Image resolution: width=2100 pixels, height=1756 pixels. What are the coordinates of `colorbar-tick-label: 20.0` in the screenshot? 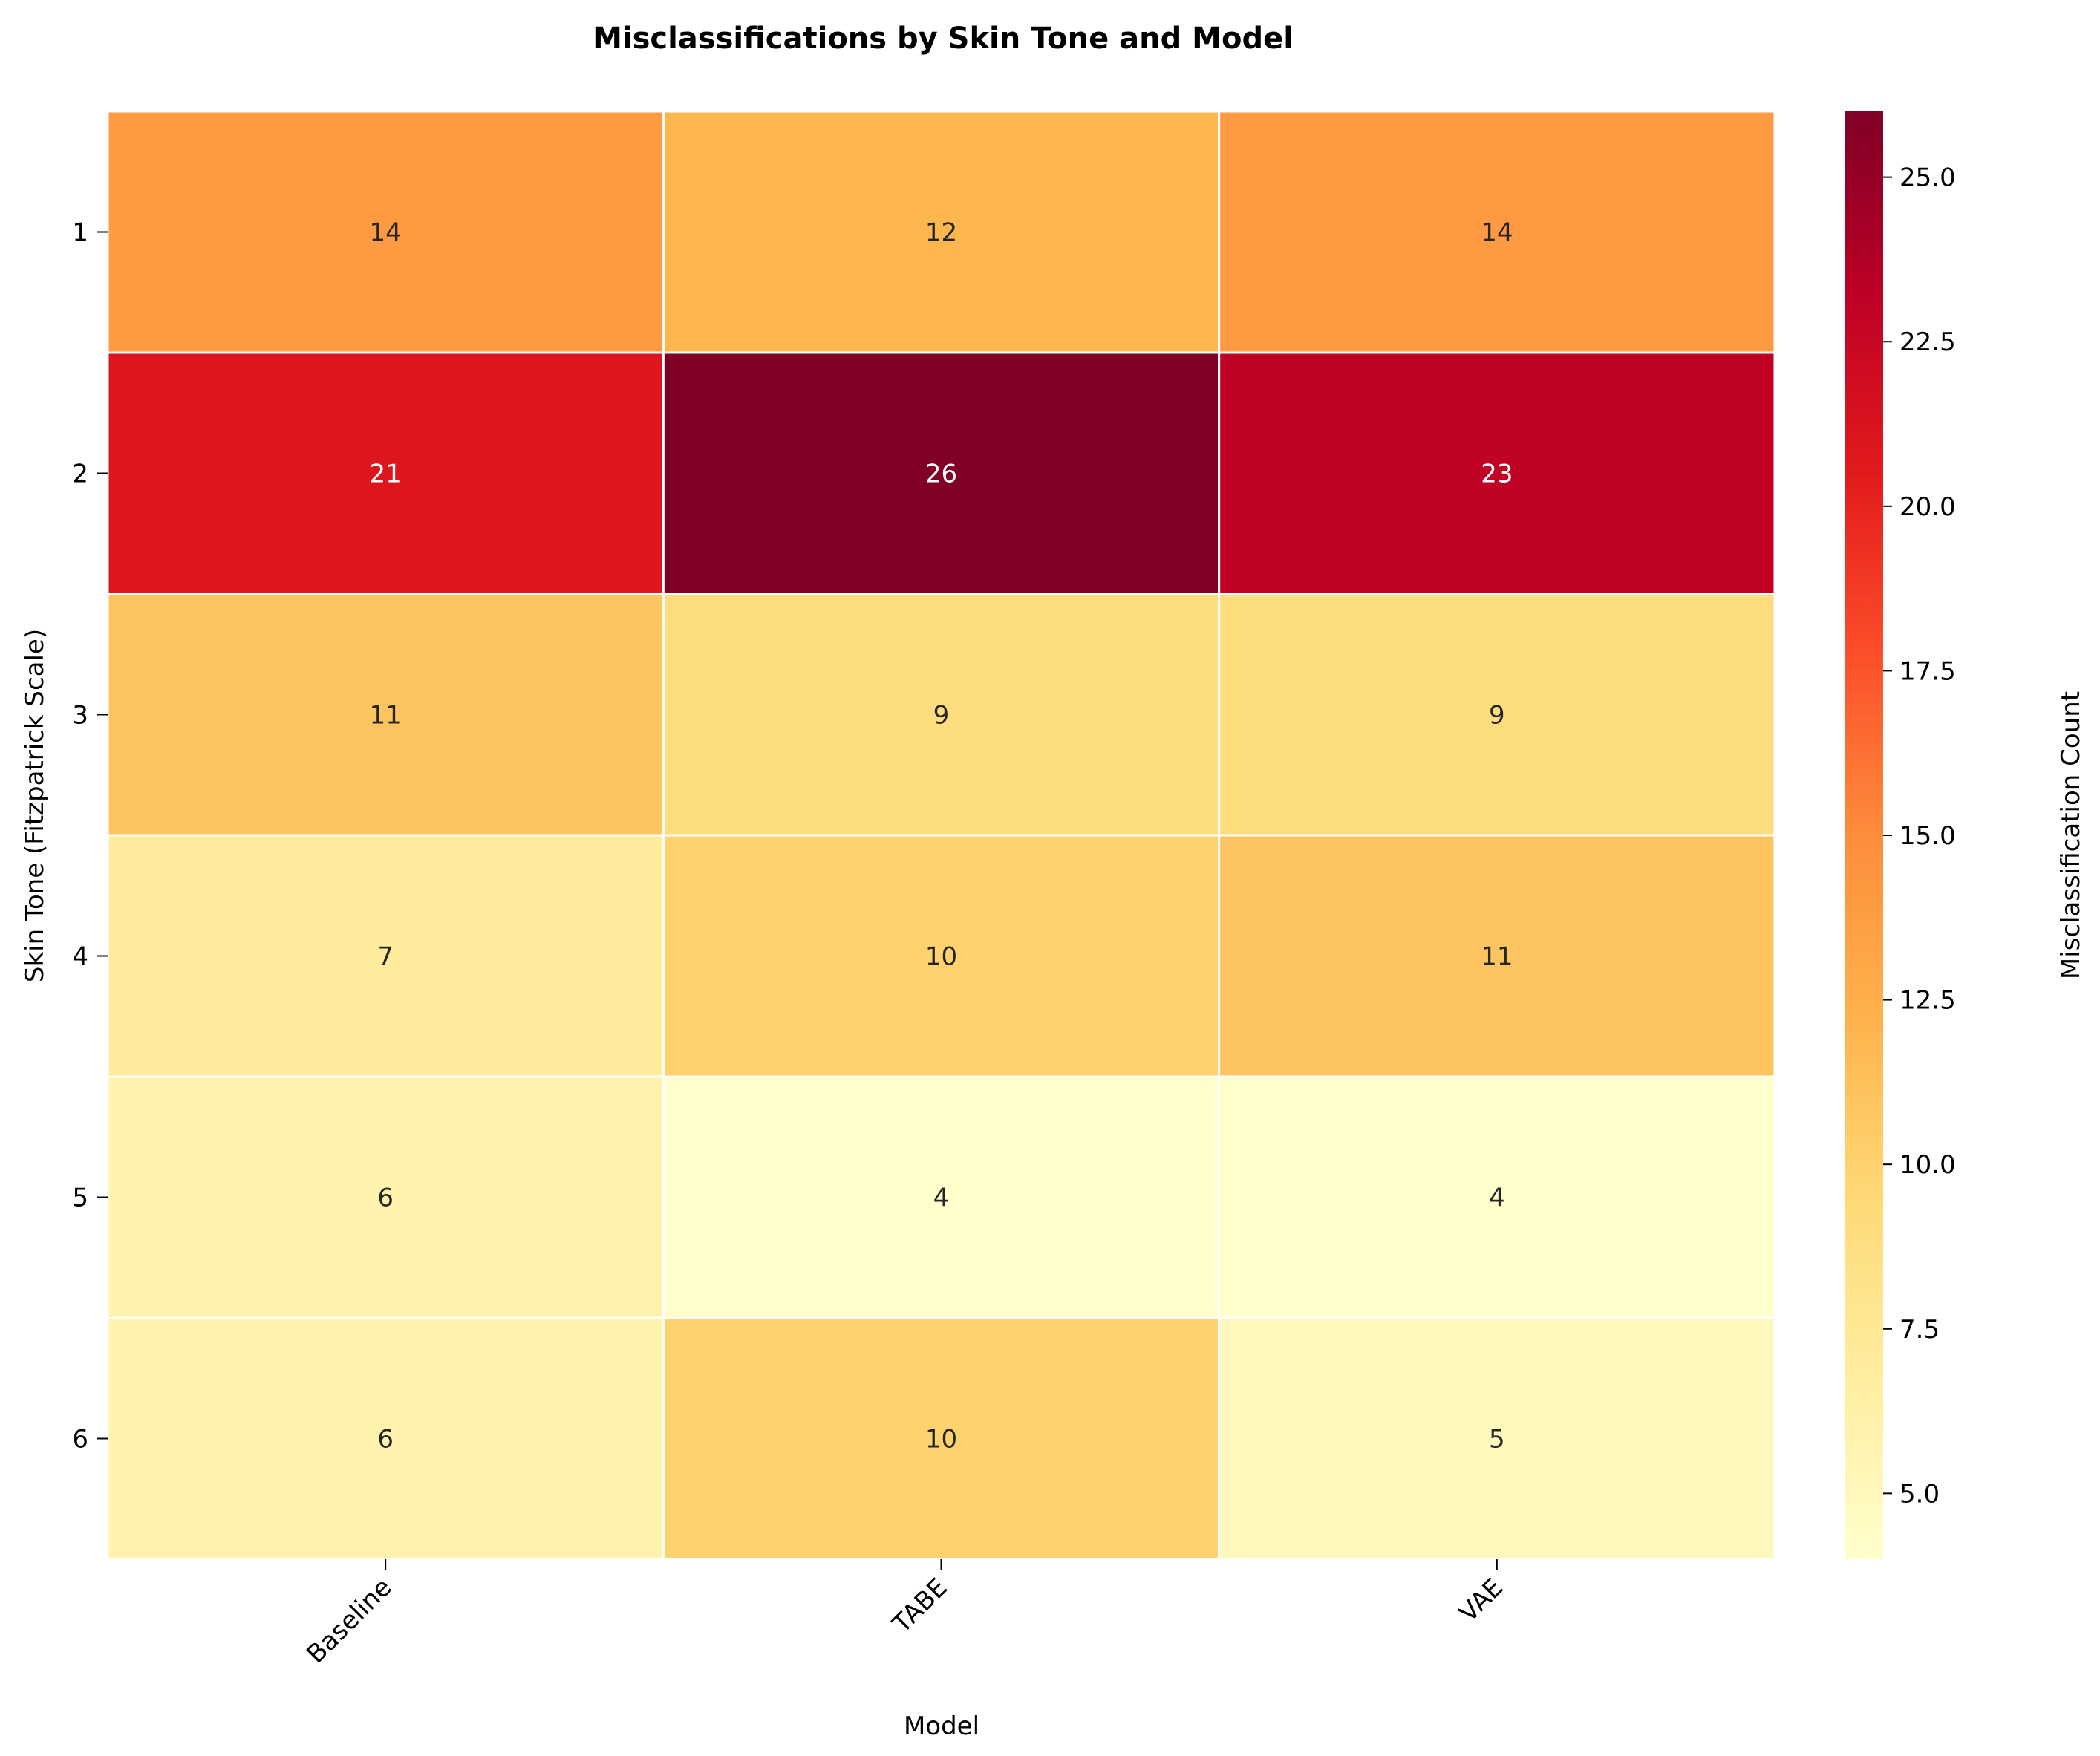 It's located at (1928, 507).